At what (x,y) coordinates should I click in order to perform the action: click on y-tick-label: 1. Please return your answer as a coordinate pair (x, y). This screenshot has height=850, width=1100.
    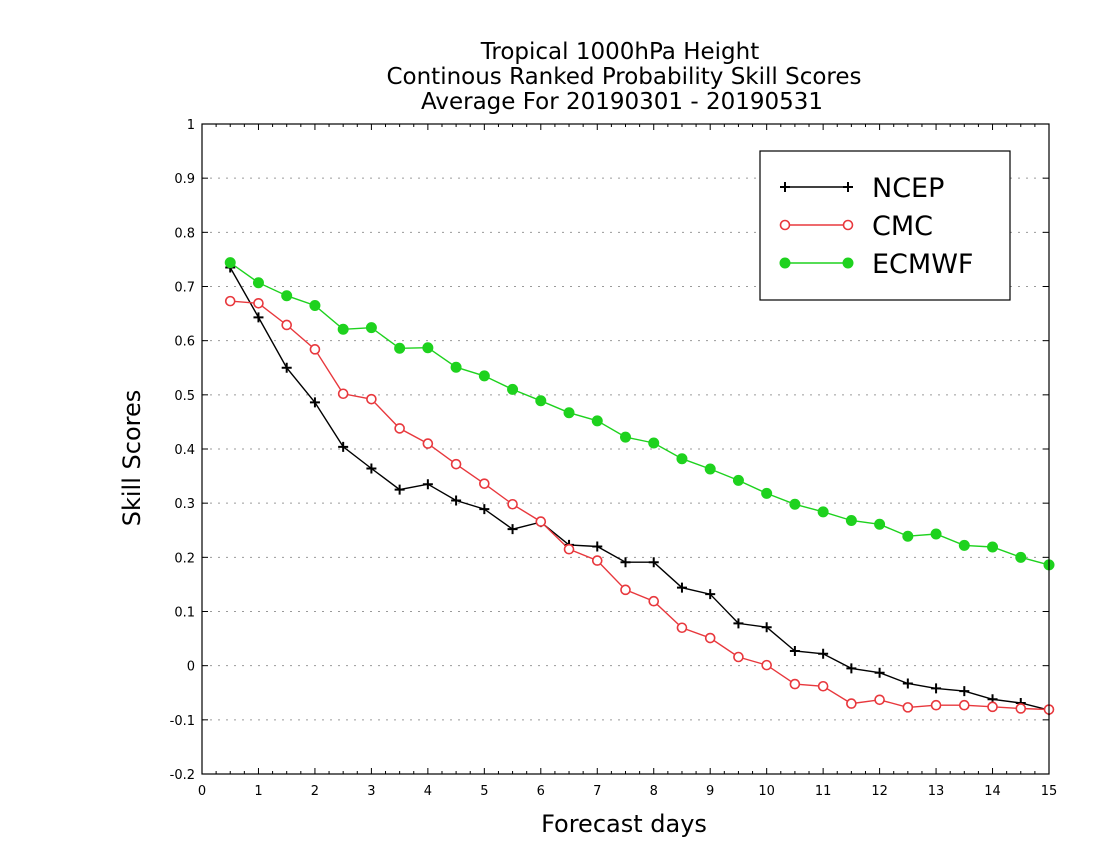
    Looking at the image, I should click on (191, 125).